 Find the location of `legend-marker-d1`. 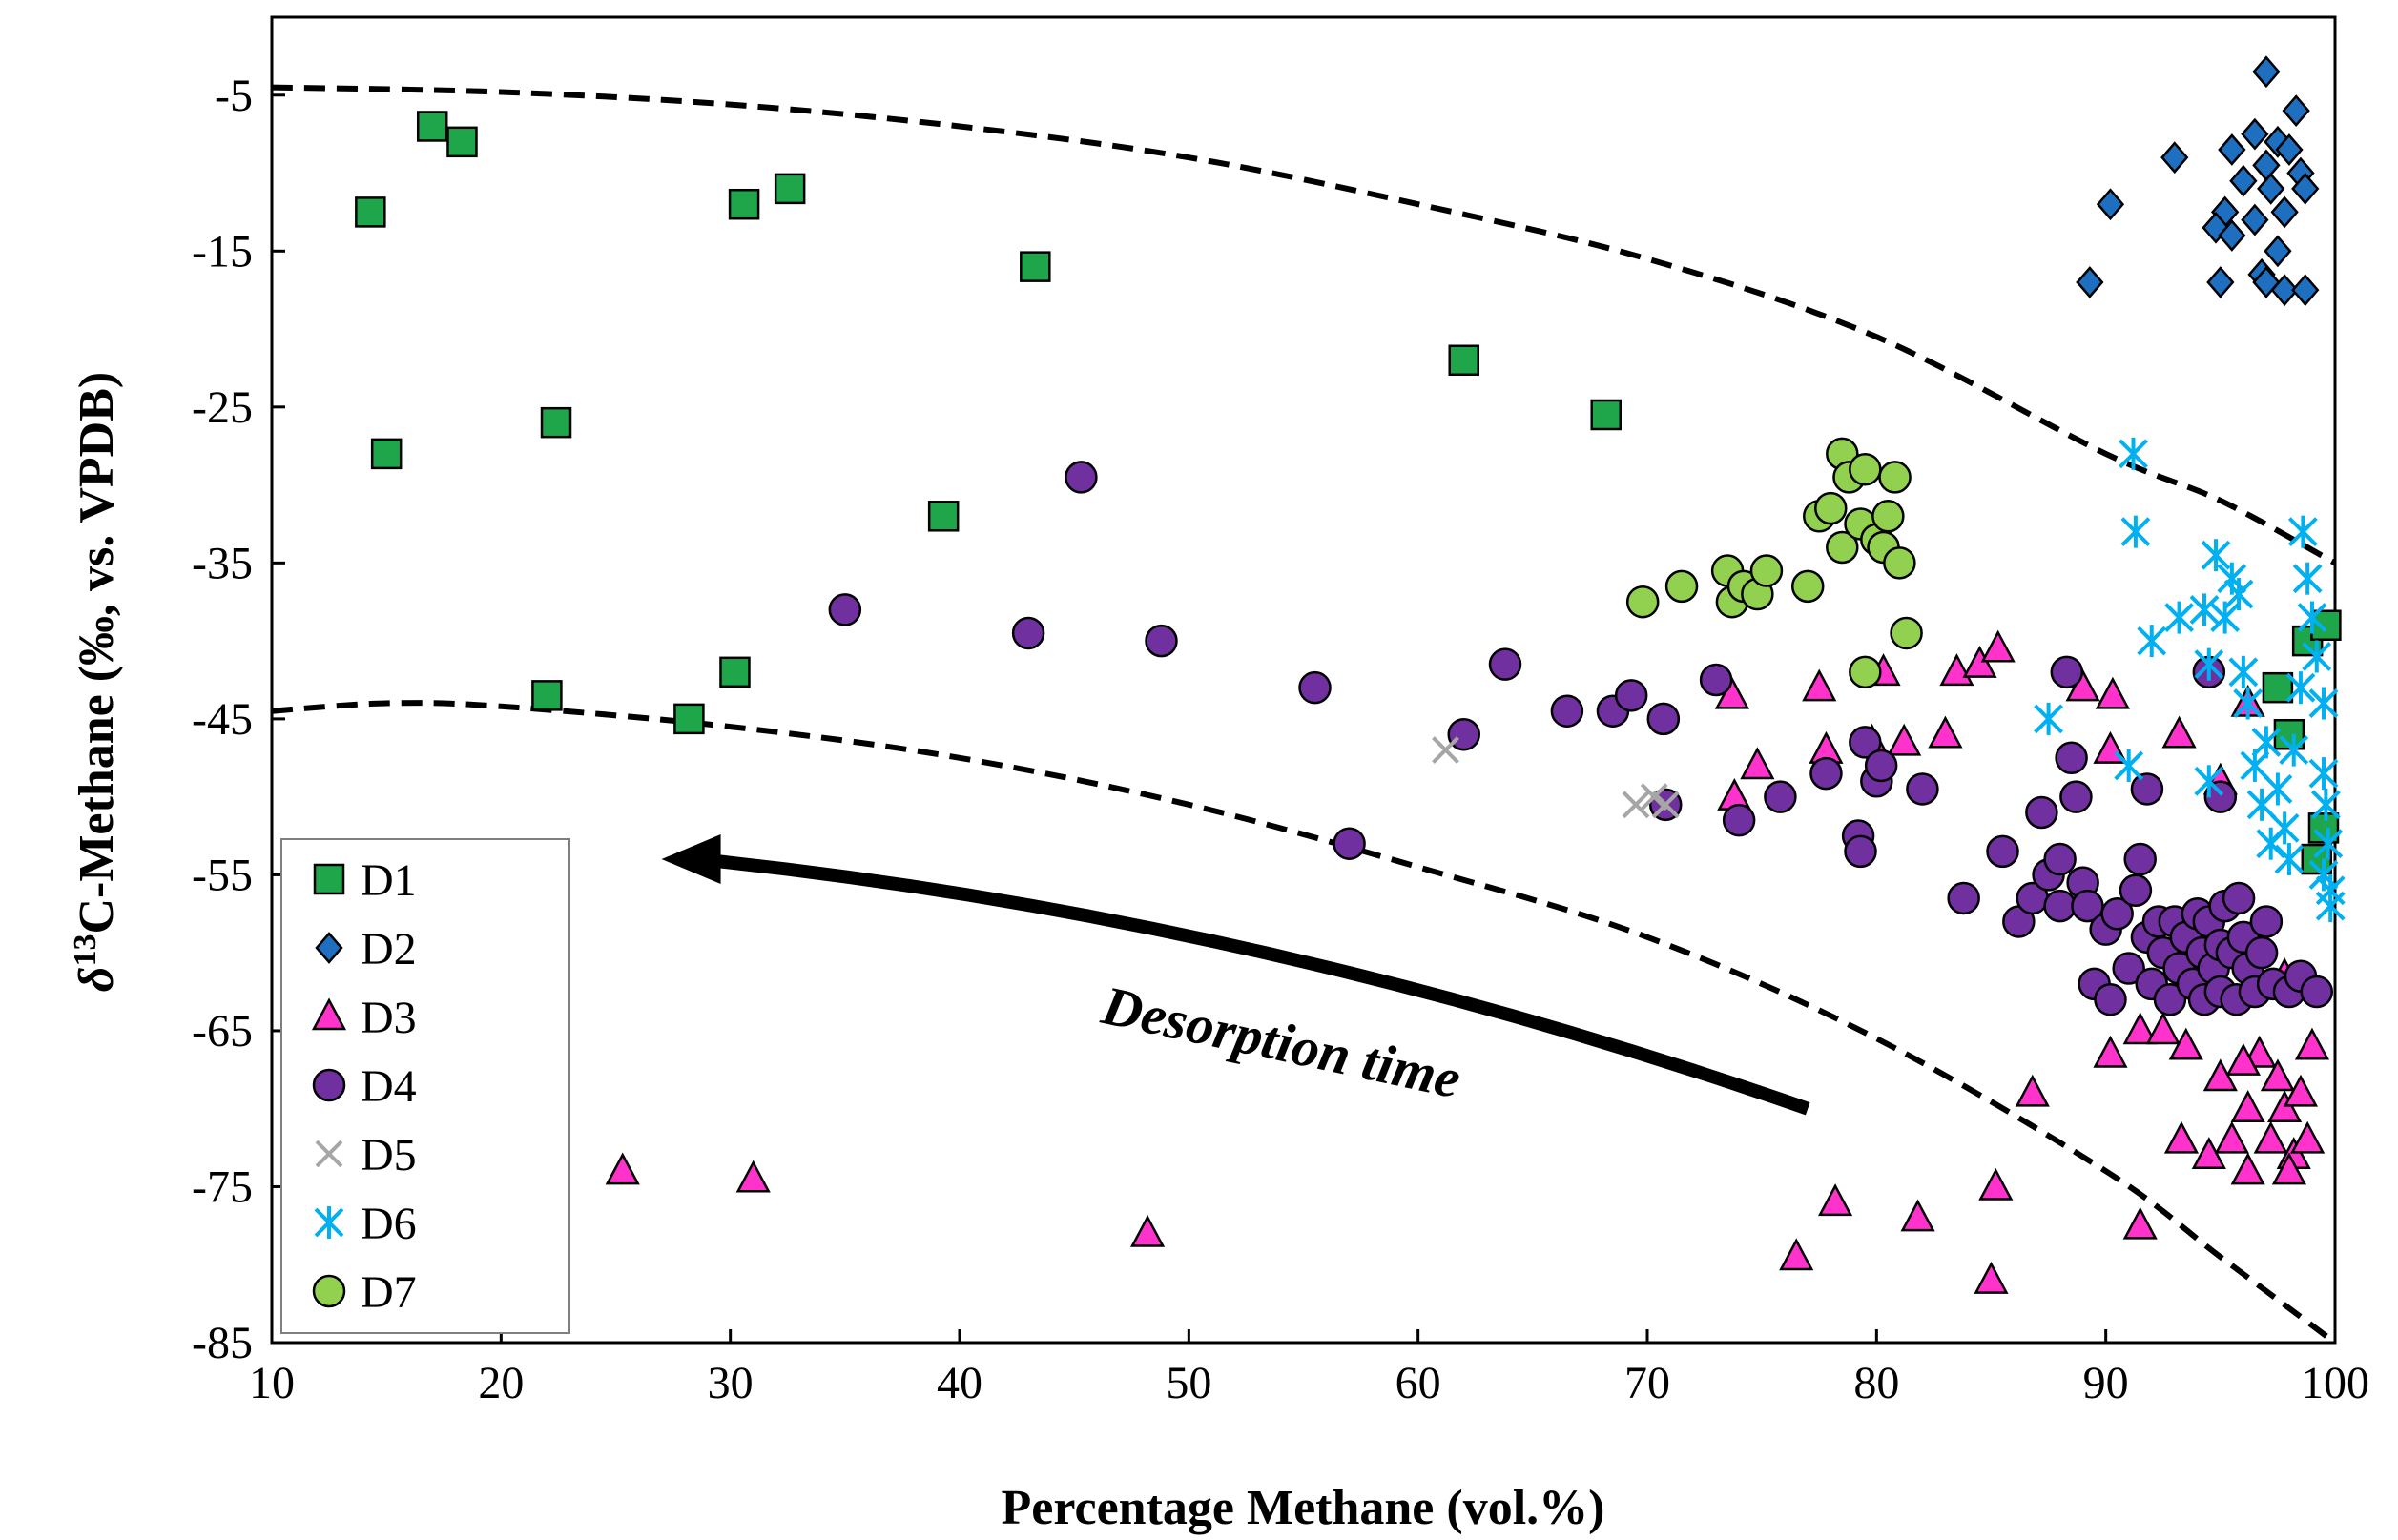

legend-marker-d1 is located at coordinates (329, 879).